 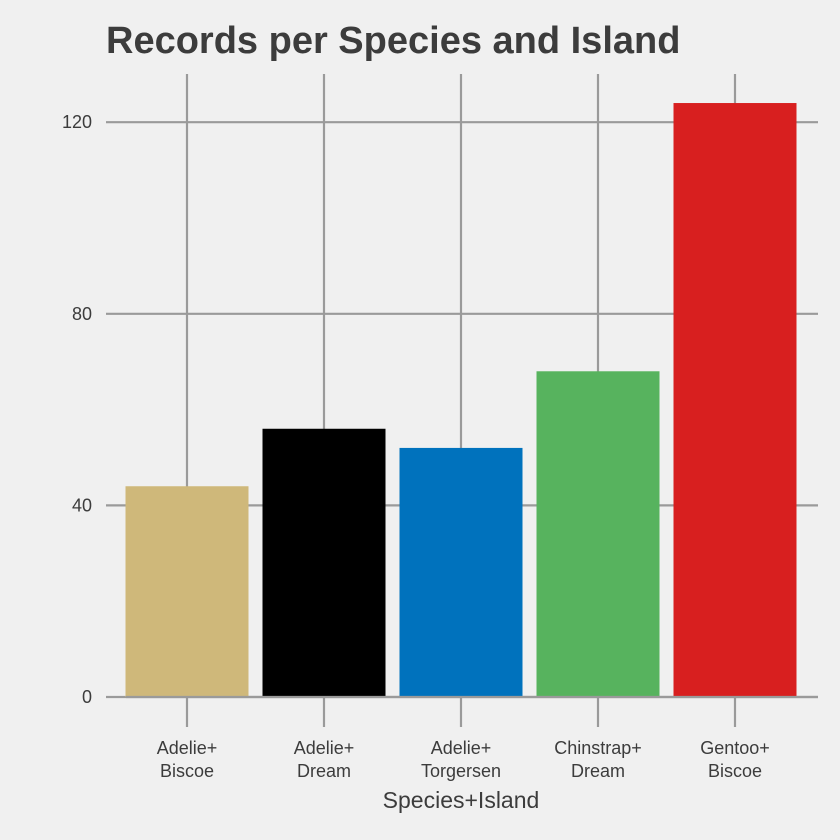 What do you see at coordinates (393, 41) in the screenshot?
I see `chart-title: Records per Species and Island` at bounding box center [393, 41].